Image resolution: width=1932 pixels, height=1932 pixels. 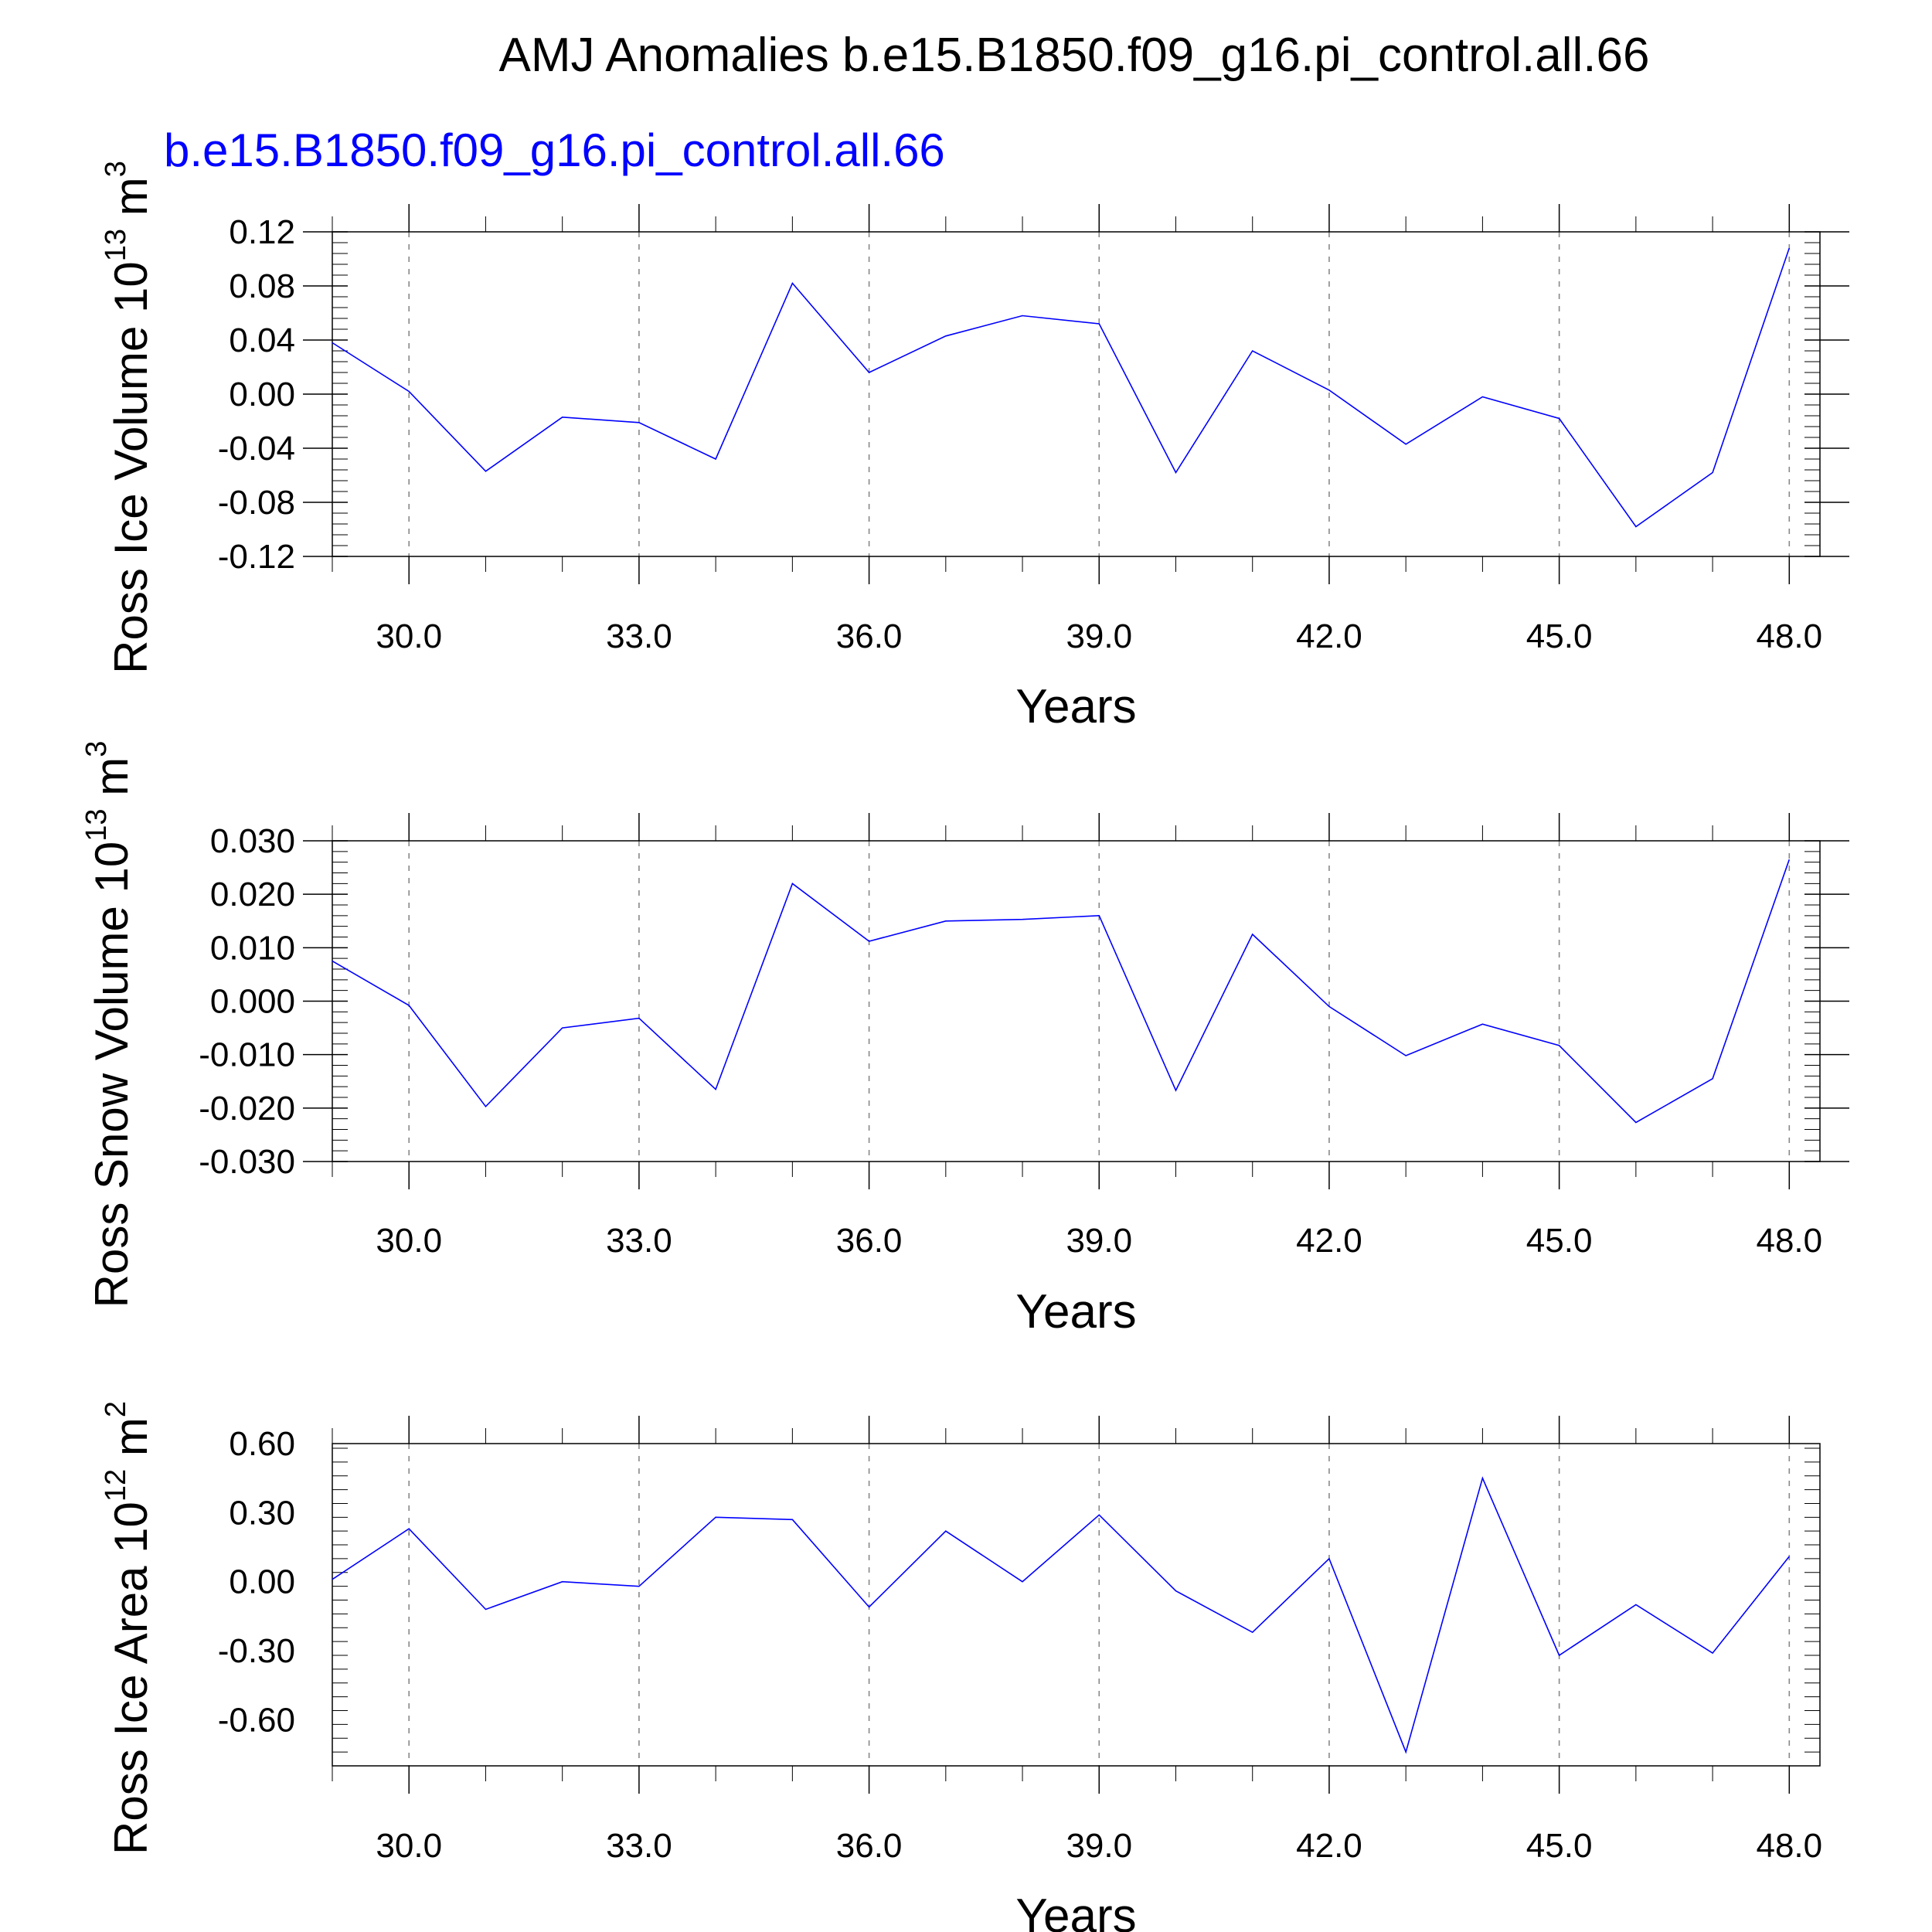 I want to click on y-axis-label: Ross Snow Volume 1013 m3, so click(x=109, y=1024).